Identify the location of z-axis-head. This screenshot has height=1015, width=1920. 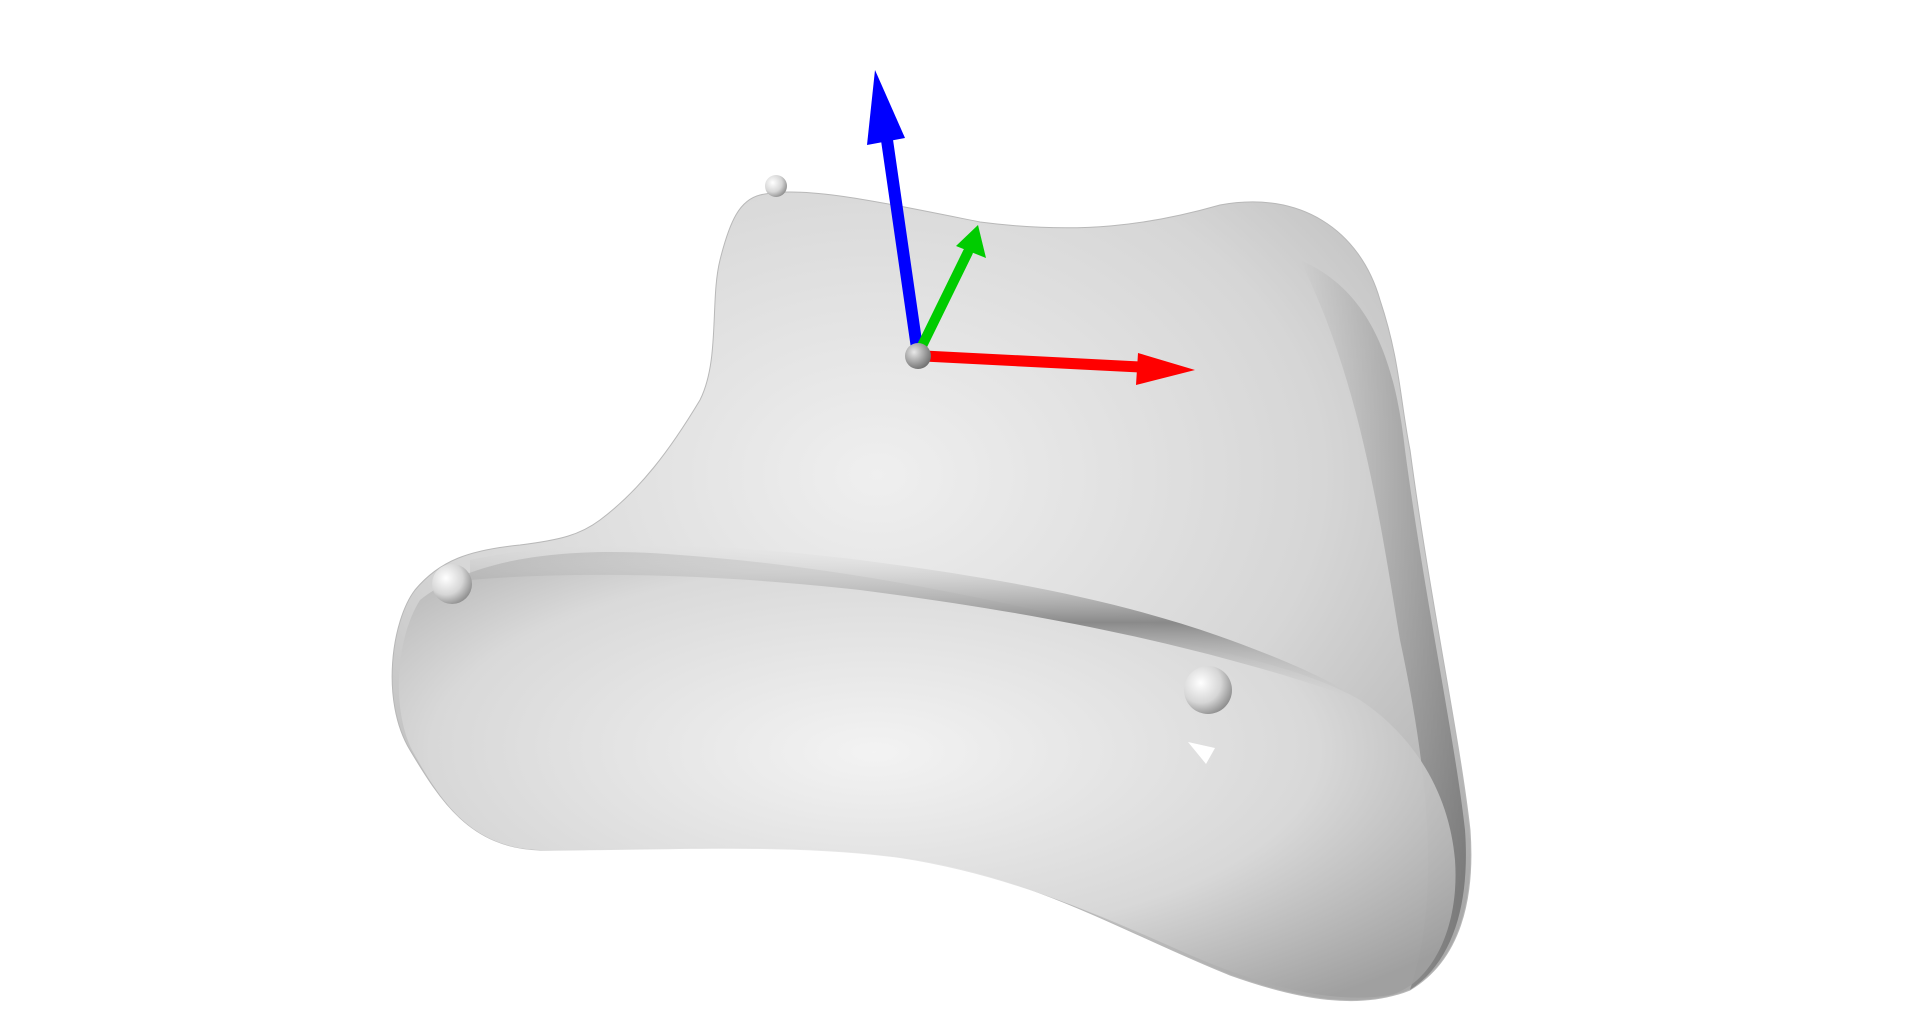
(886, 107).